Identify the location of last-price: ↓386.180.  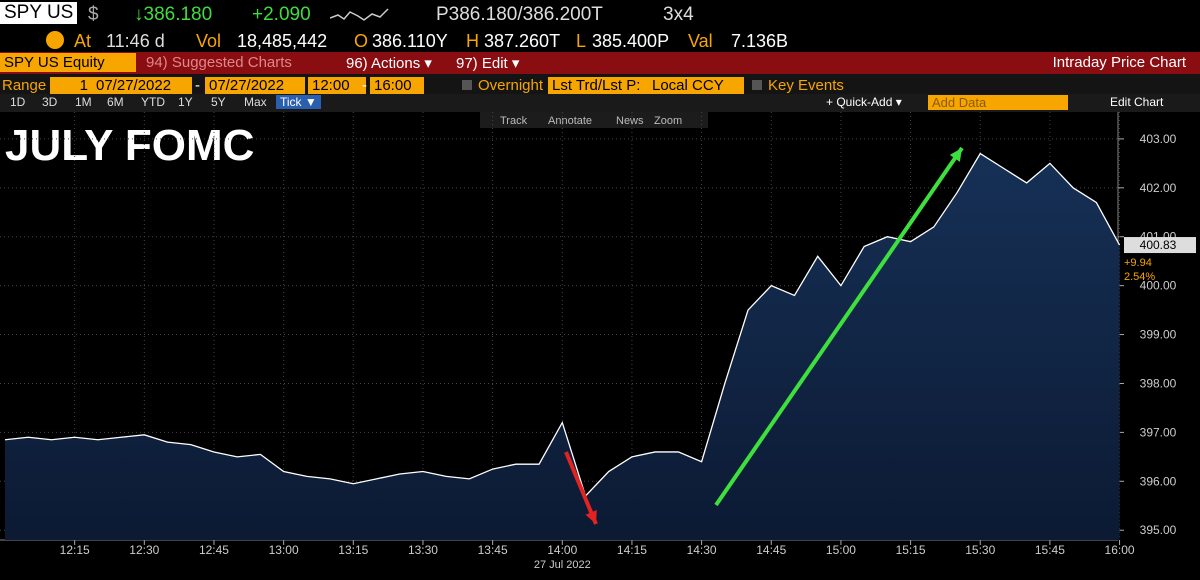
(173, 14).